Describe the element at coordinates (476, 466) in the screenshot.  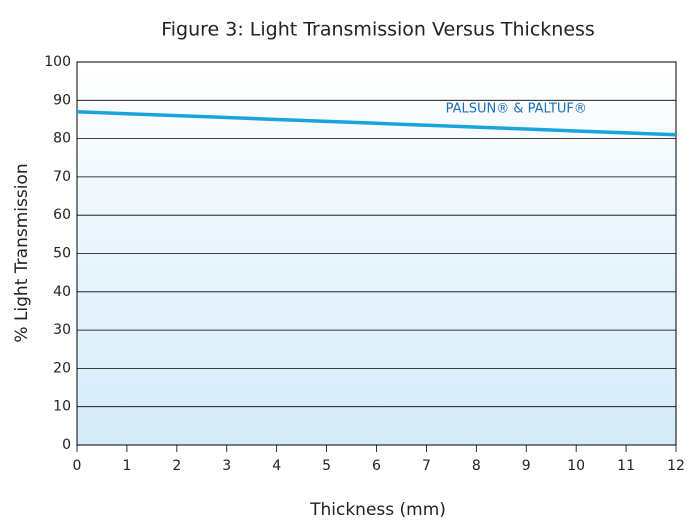
I see `x-tick-label: 8` at that location.